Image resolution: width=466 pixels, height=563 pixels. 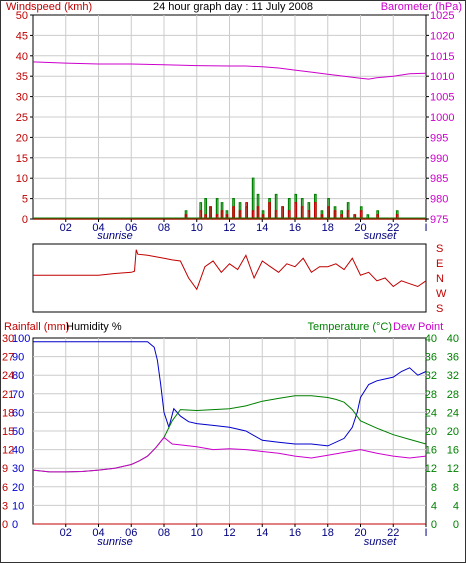 I want to click on rainfall-axis-label: Rainfall (mm), so click(x=36, y=327).